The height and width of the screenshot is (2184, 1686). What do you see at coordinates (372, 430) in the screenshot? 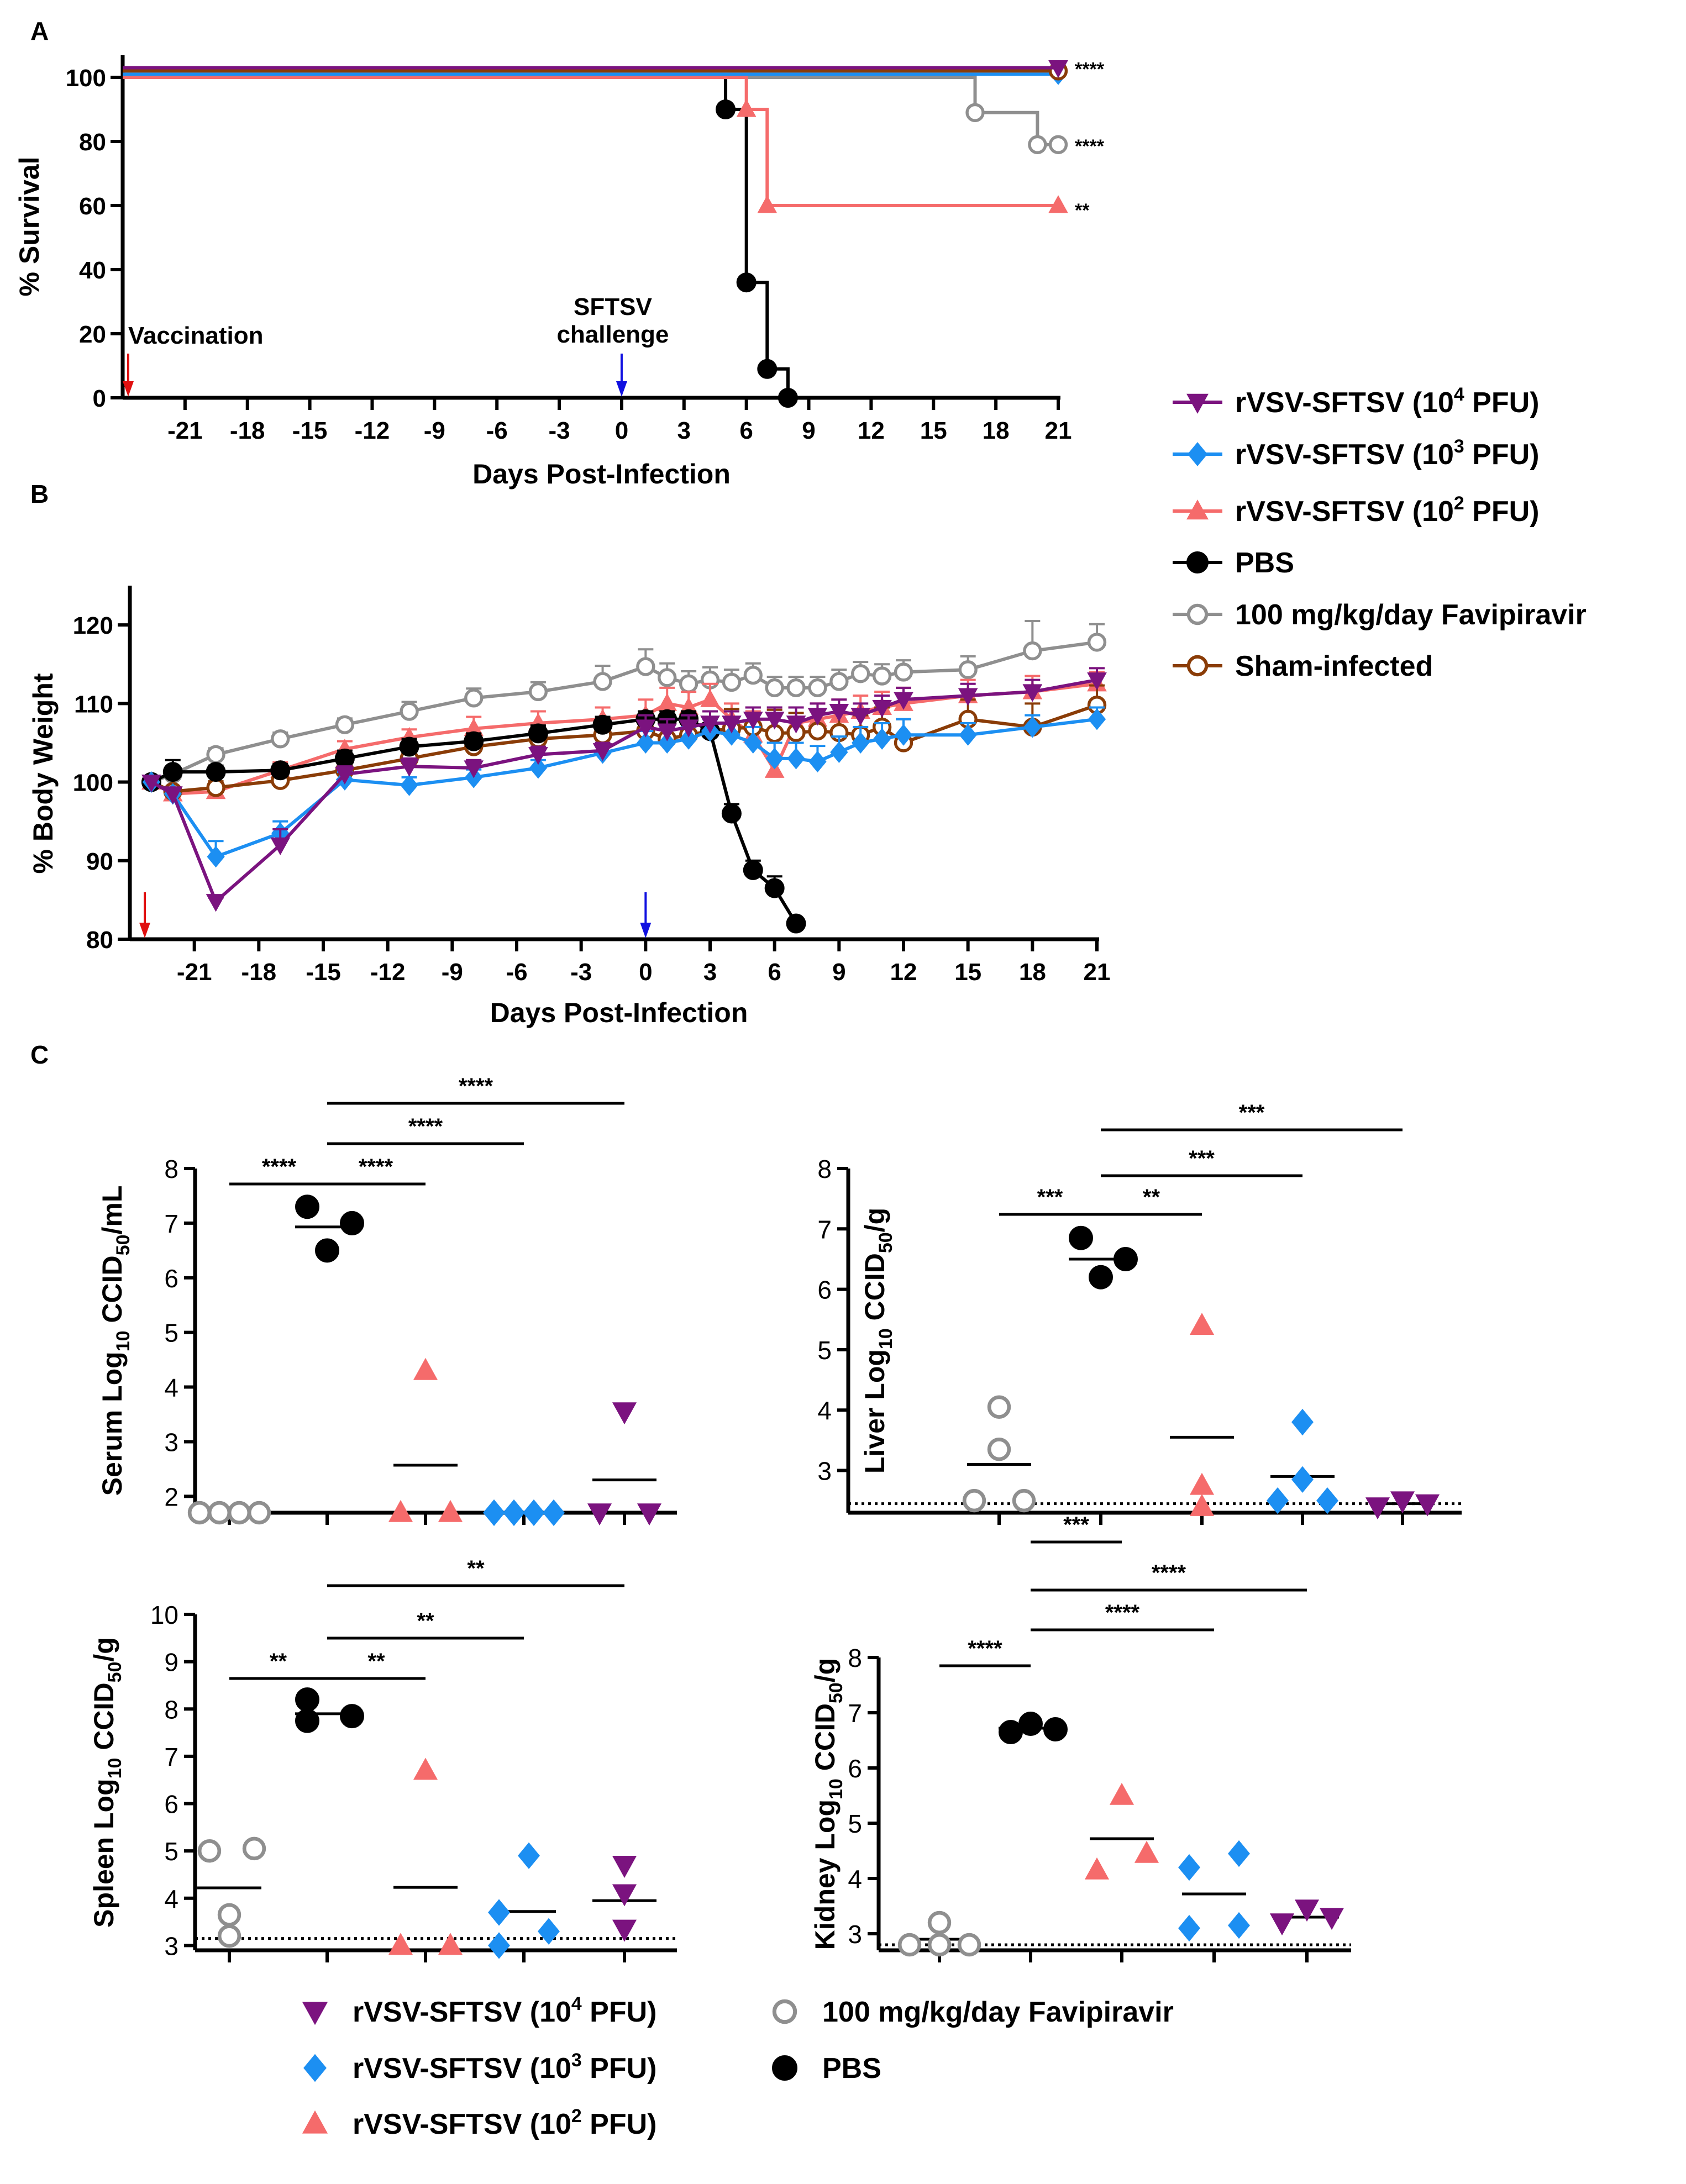
I see `x-tick-label: -12` at bounding box center [372, 430].